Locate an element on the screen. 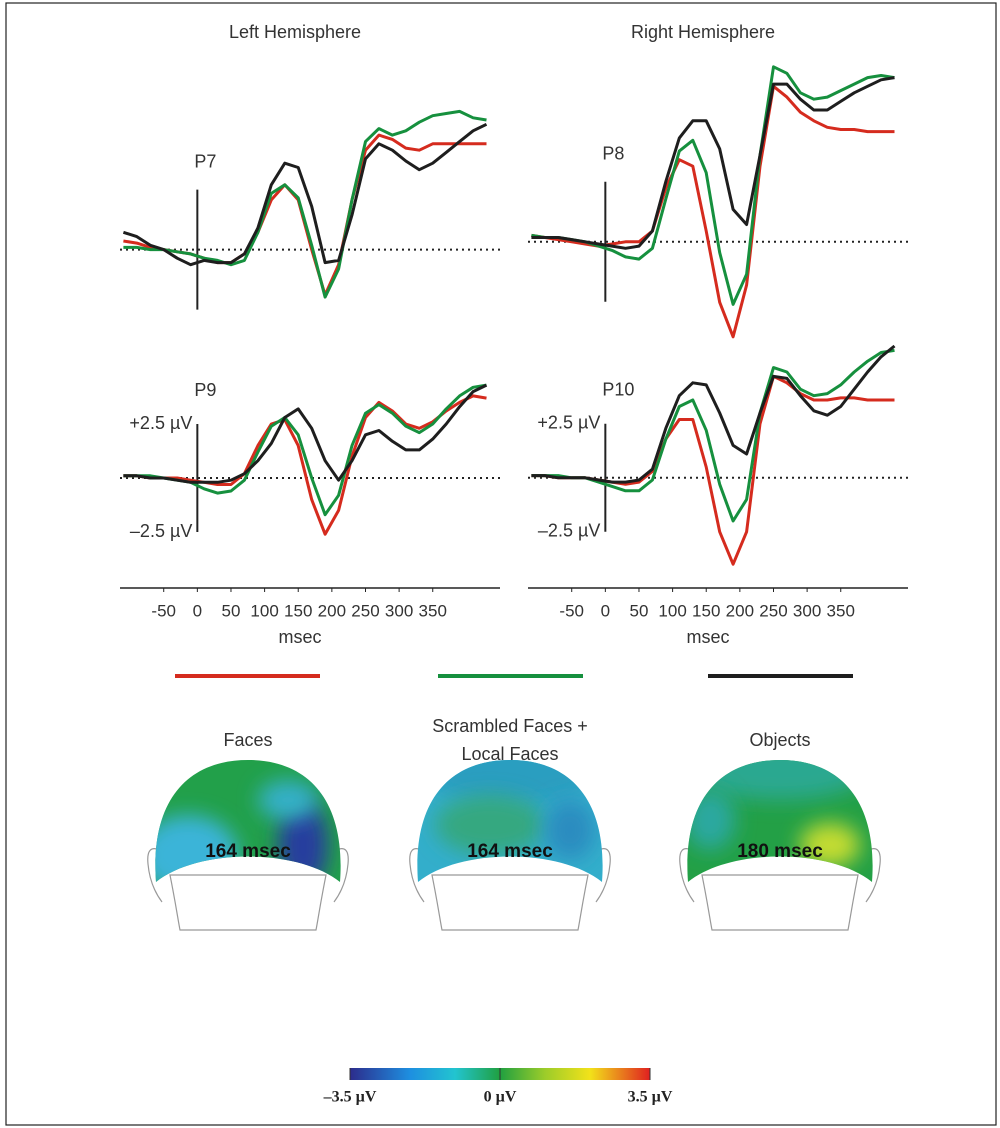  legend-label: Objects is located at coordinates (780, 740).